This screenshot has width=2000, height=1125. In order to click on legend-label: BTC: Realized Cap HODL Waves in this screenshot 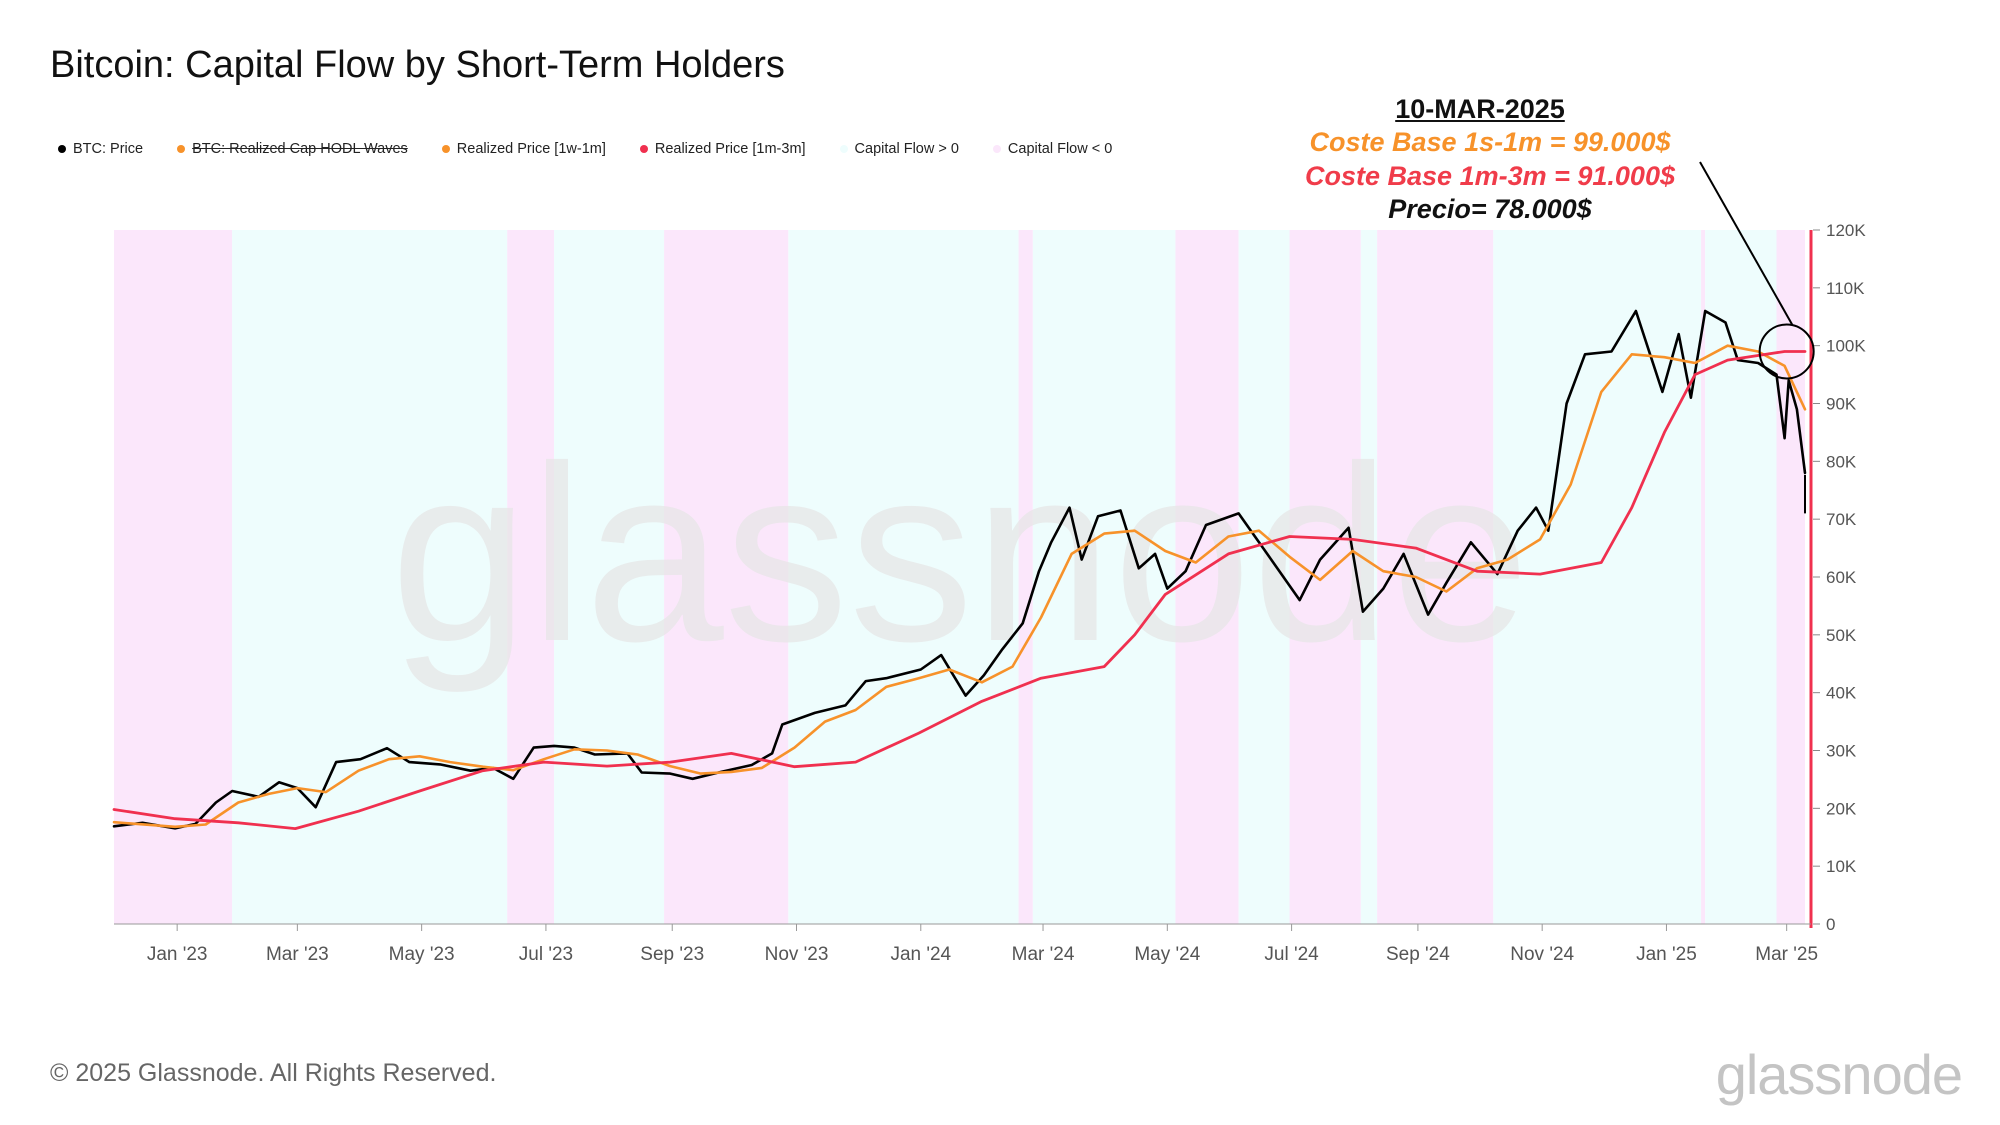, I will do `click(300, 149)`.